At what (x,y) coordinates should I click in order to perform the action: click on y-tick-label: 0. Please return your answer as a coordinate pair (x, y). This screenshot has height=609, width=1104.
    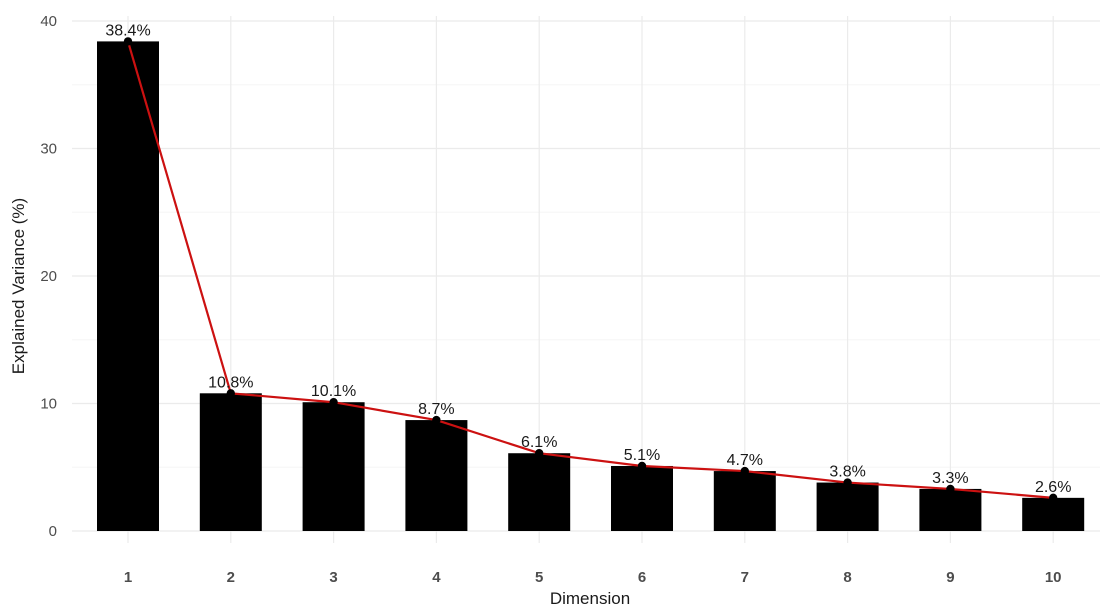
    Looking at the image, I should click on (53, 531).